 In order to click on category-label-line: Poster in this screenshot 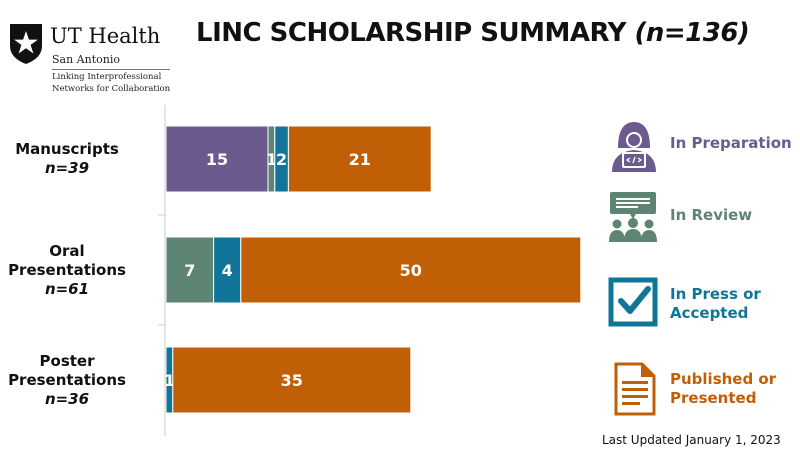, I will do `click(67, 360)`.